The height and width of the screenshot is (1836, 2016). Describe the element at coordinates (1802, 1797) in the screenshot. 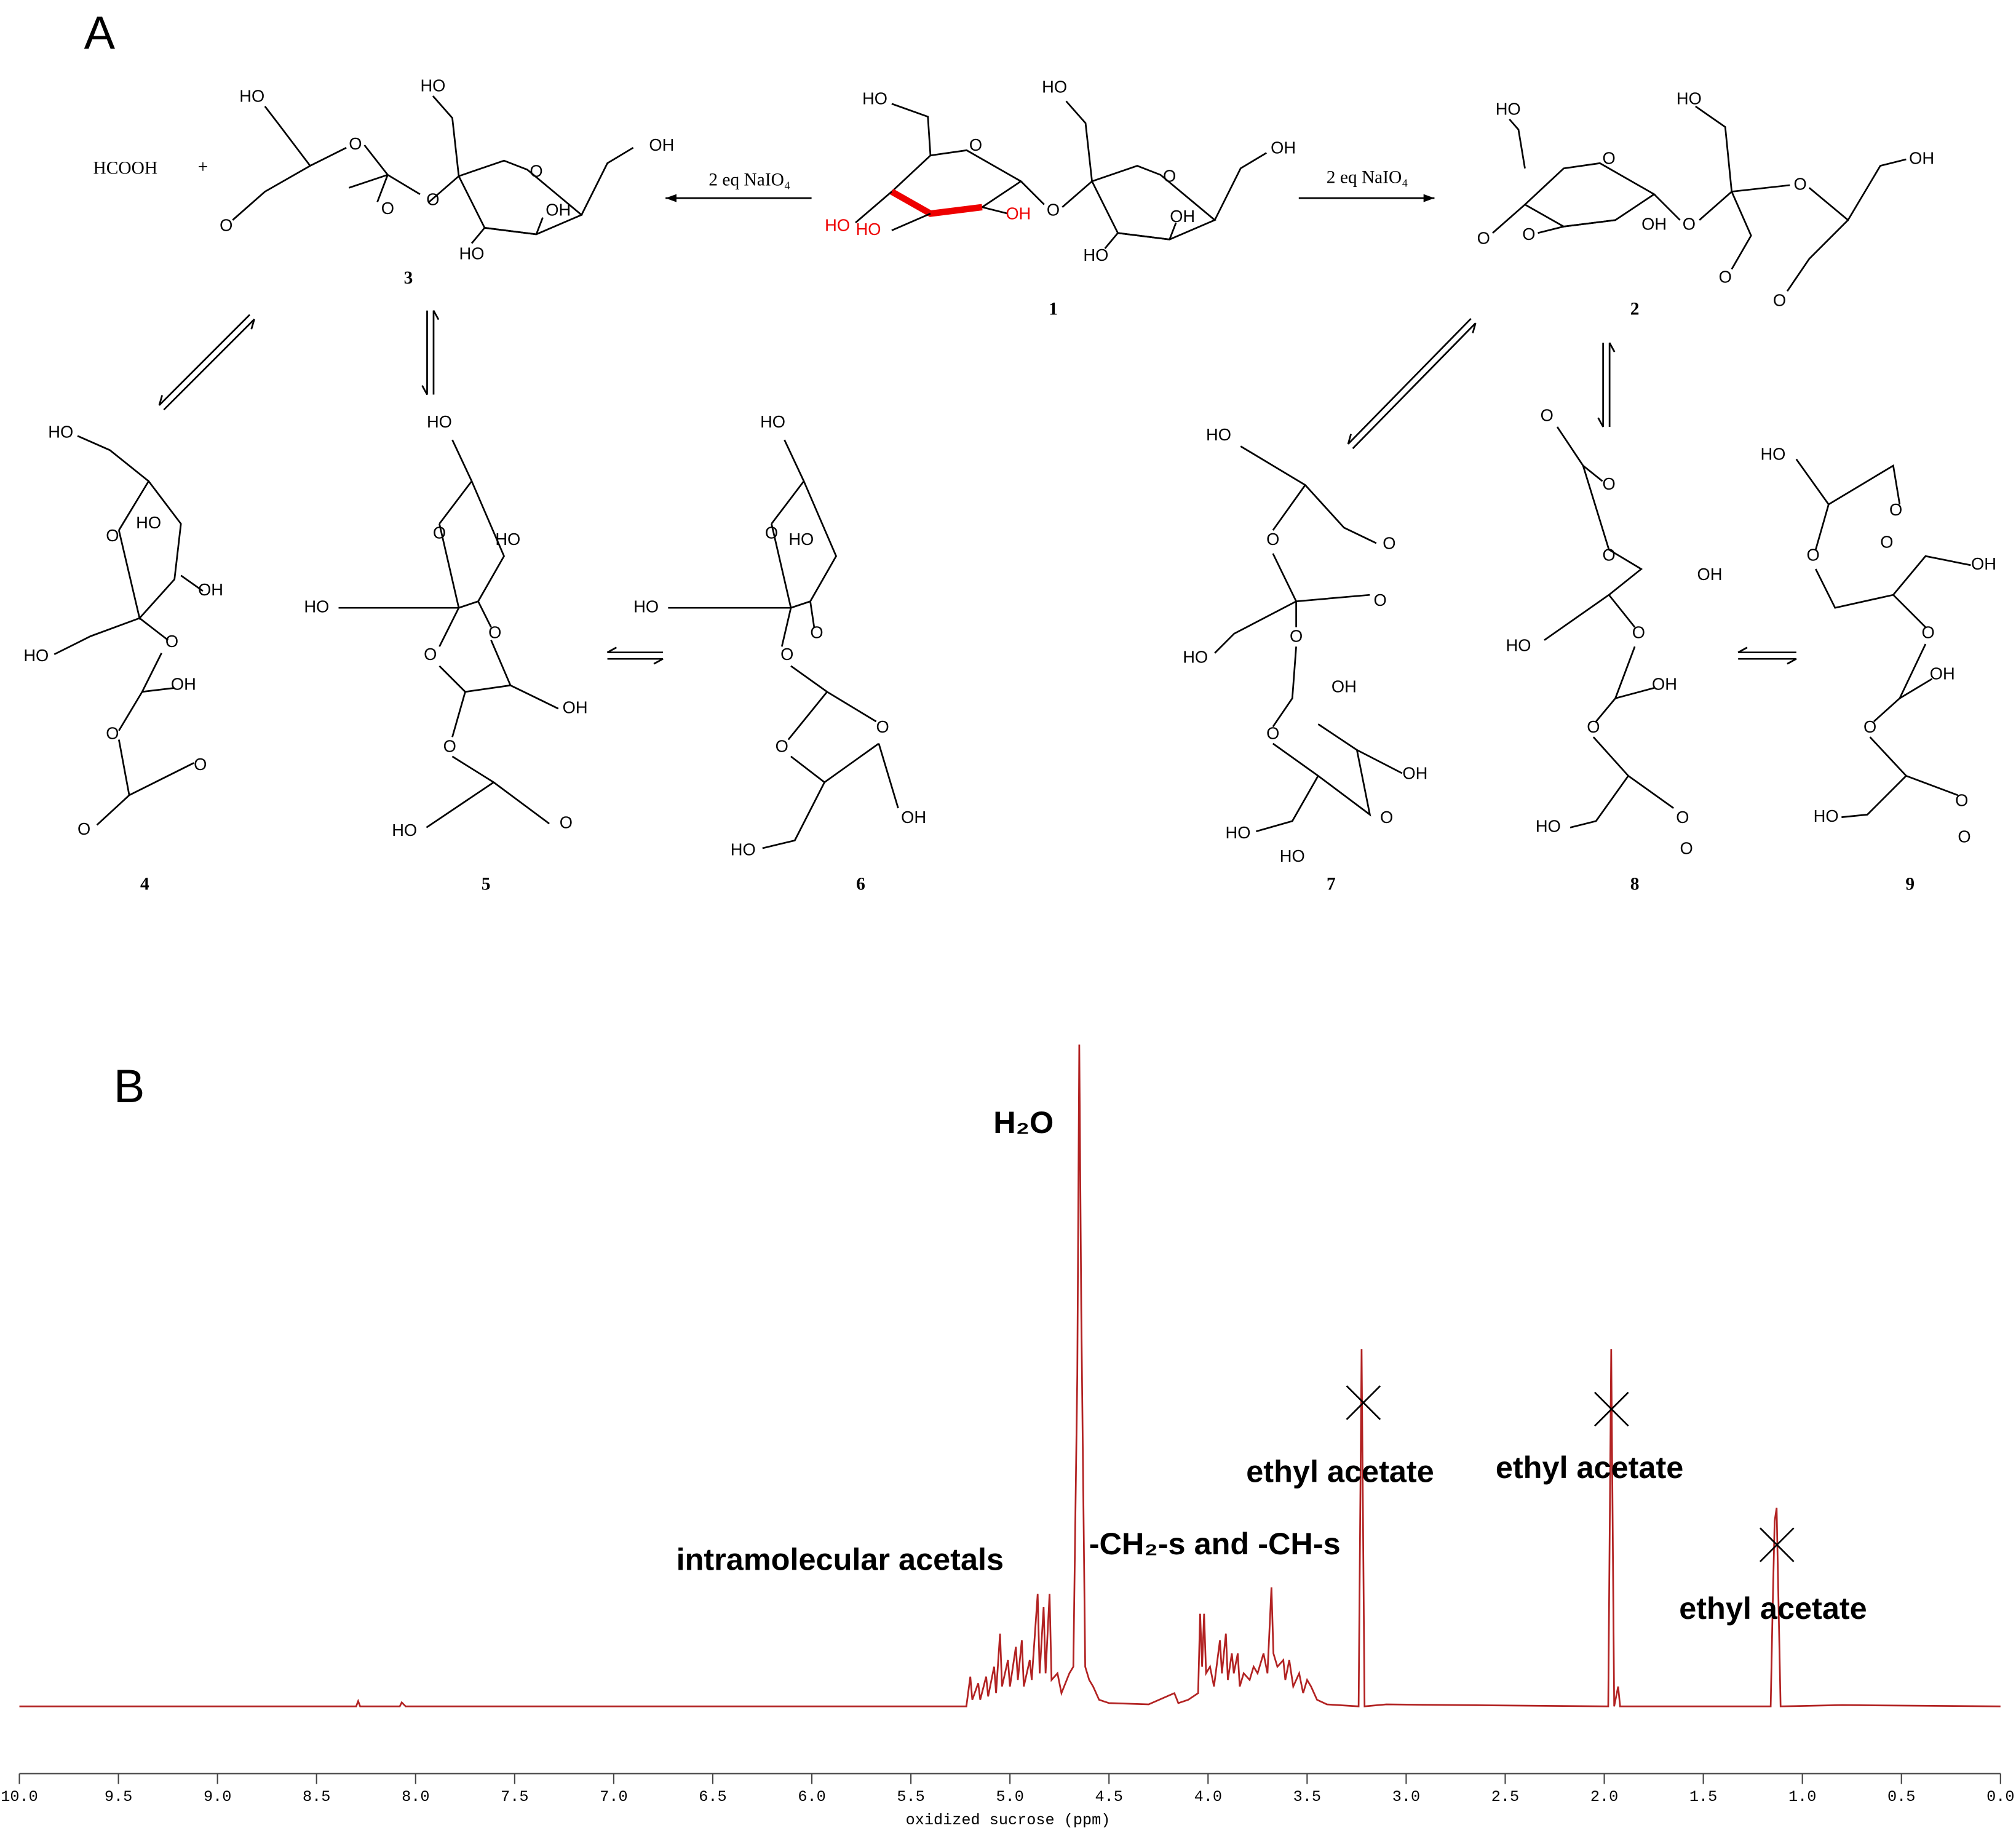

I see `x-tick-label: 1.0` at that location.